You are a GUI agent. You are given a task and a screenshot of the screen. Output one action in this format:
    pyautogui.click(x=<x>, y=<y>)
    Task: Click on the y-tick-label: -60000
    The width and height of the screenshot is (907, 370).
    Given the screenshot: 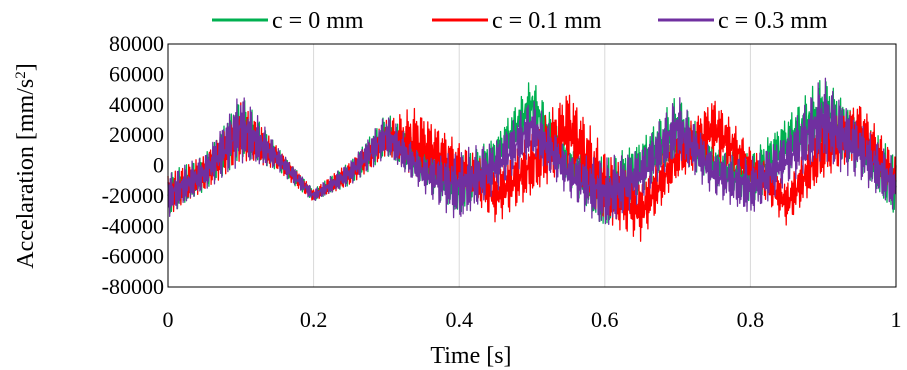 What is the action you would take?
    pyautogui.click(x=133, y=256)
    